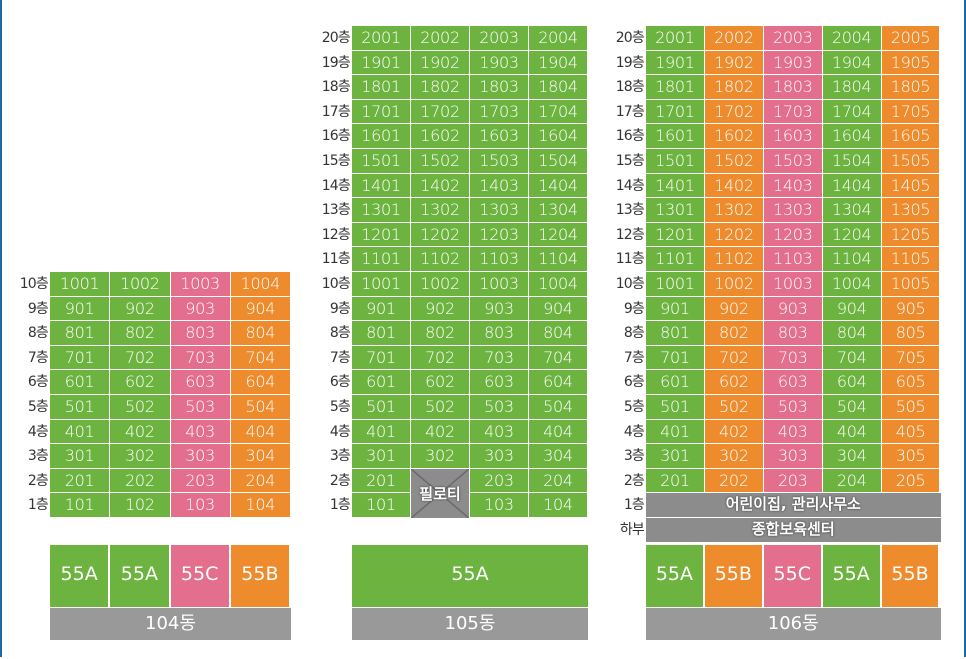 The image size is (966, 659). Describe the element at coordinates (911, 87) in the screenshot. I see `unit-cell: 1805` at that location.